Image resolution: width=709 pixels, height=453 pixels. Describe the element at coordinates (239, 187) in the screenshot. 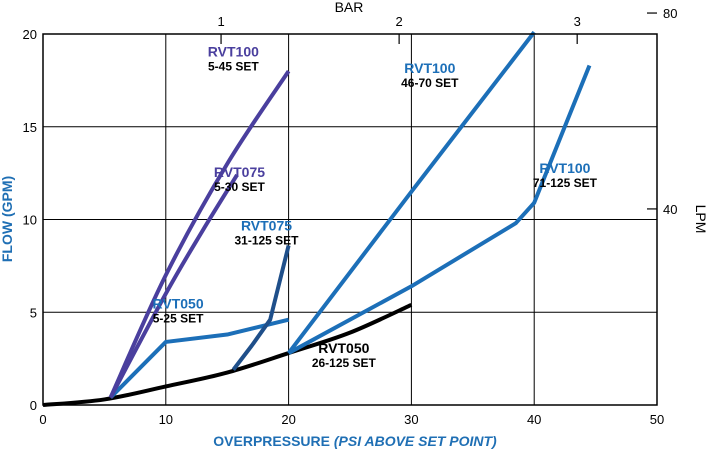

I see `series-label-set: 5-30 SET` at that location.